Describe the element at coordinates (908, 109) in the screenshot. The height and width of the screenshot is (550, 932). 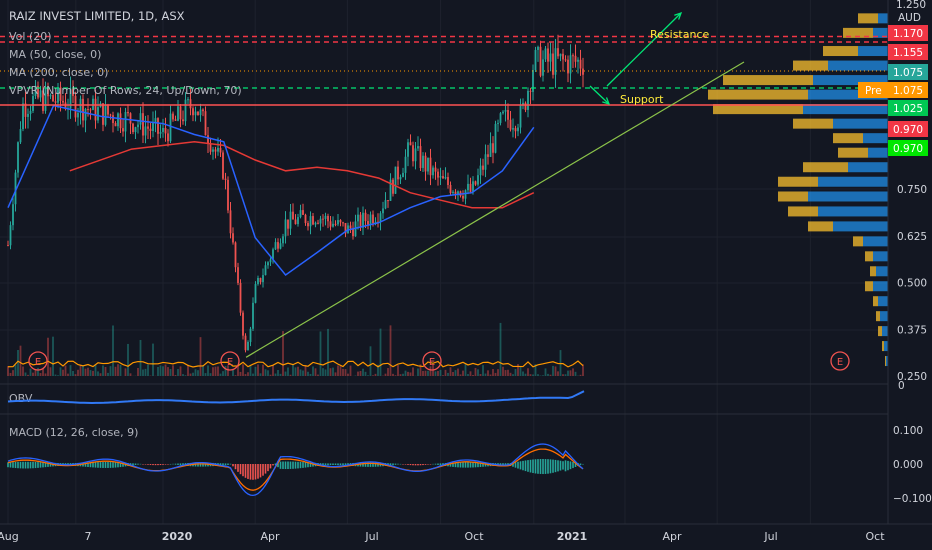
I see `price-tag-label: 1.025` at that location.